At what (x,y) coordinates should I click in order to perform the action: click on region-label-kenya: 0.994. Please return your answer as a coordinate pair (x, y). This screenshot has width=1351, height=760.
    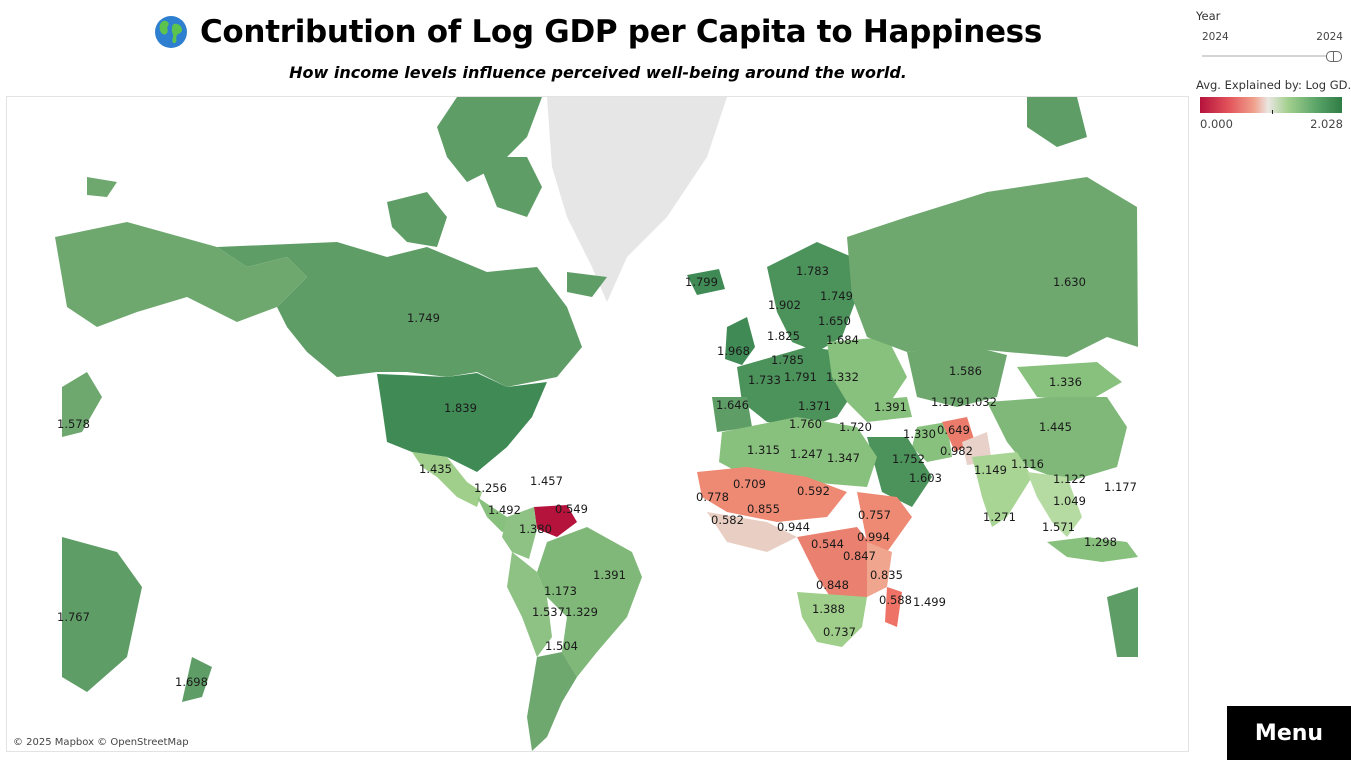
    Looking at the image, I should click on (873, 537).